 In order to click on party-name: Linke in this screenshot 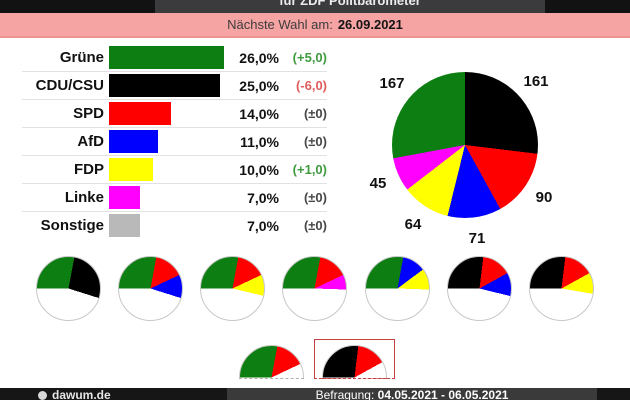, I will do `click(84, 197)`.